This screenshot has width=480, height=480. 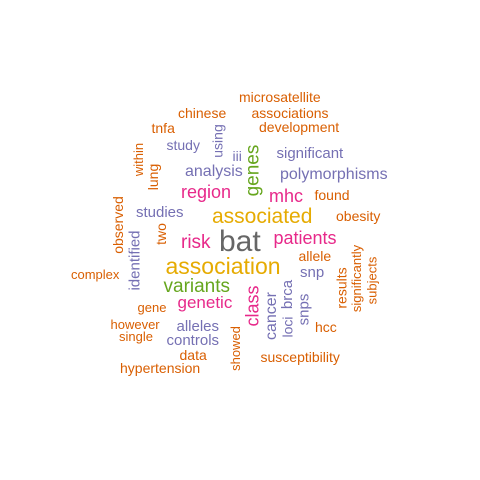 I want to click on word-iii: iii, so click(x=237, y=156).